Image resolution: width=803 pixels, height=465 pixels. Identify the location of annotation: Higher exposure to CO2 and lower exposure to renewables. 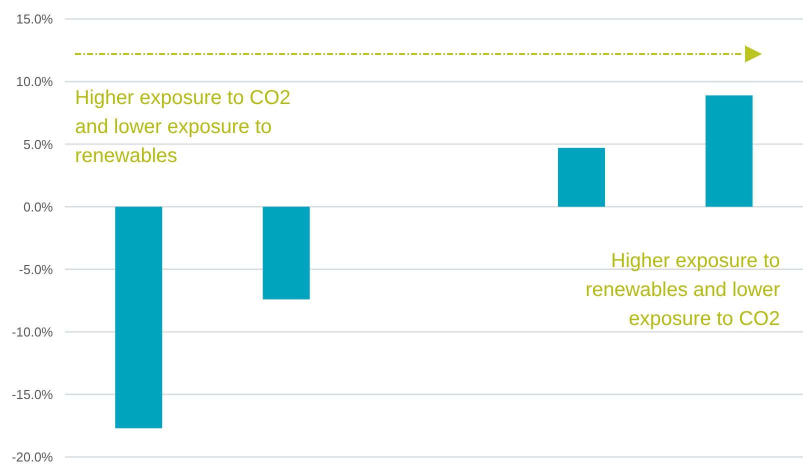
(183, 127).